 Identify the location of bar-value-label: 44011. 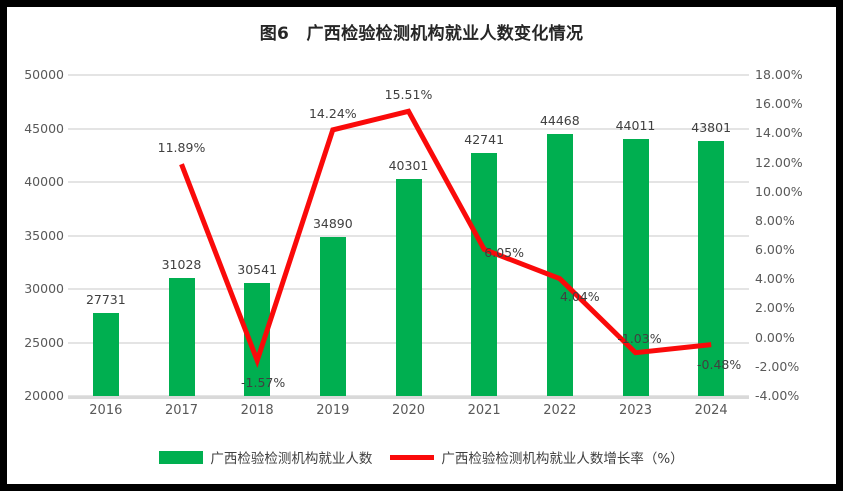
(635, 126).